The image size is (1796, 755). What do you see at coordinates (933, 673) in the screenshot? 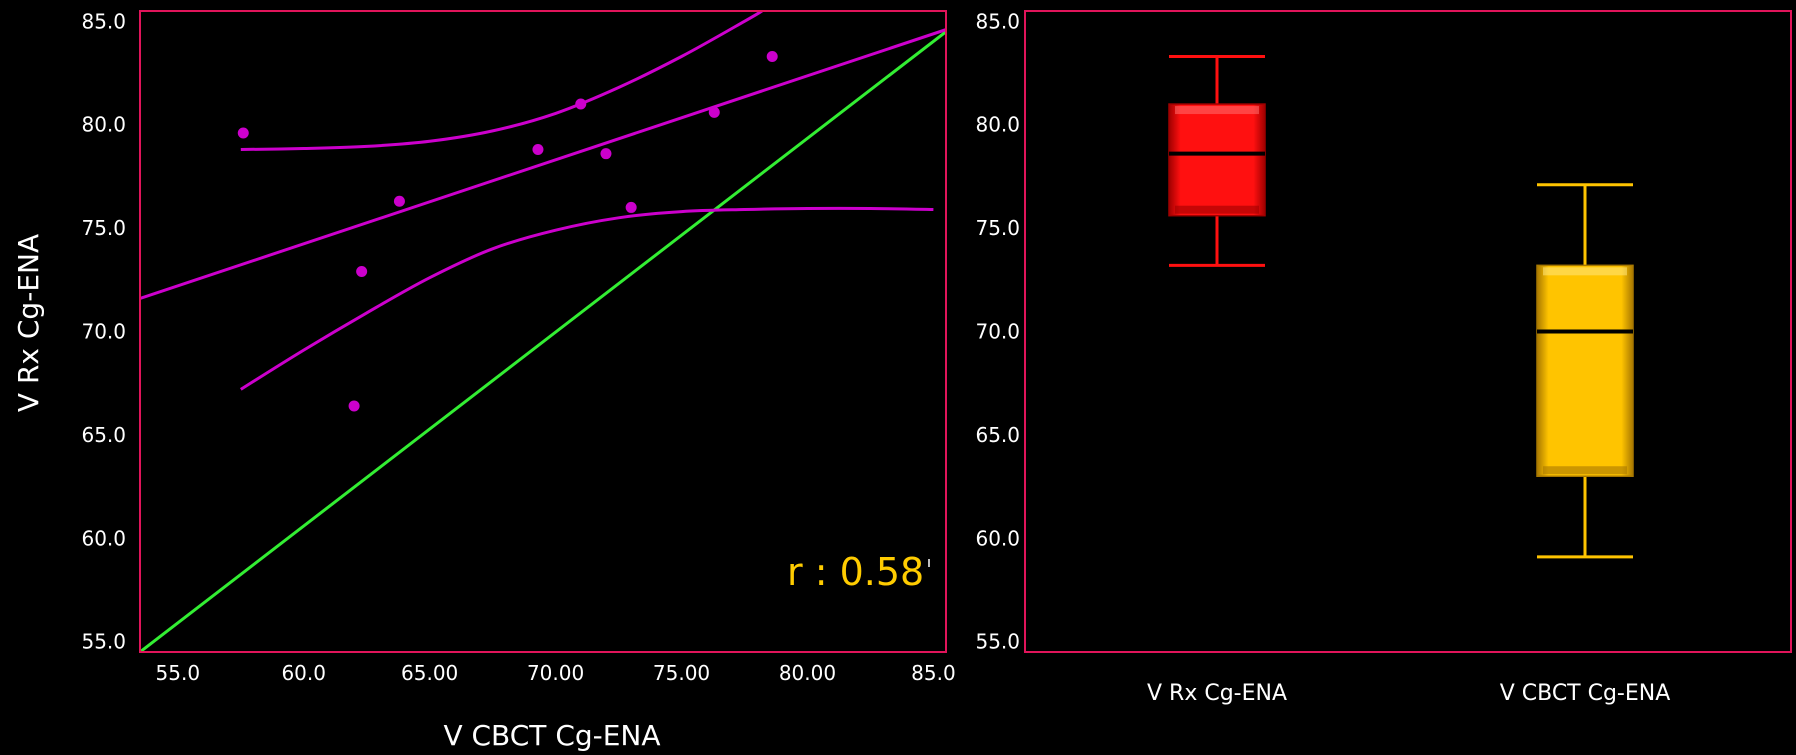
I see `scatter-x-tick-label: 85.0` at bounding box center [933, 673].